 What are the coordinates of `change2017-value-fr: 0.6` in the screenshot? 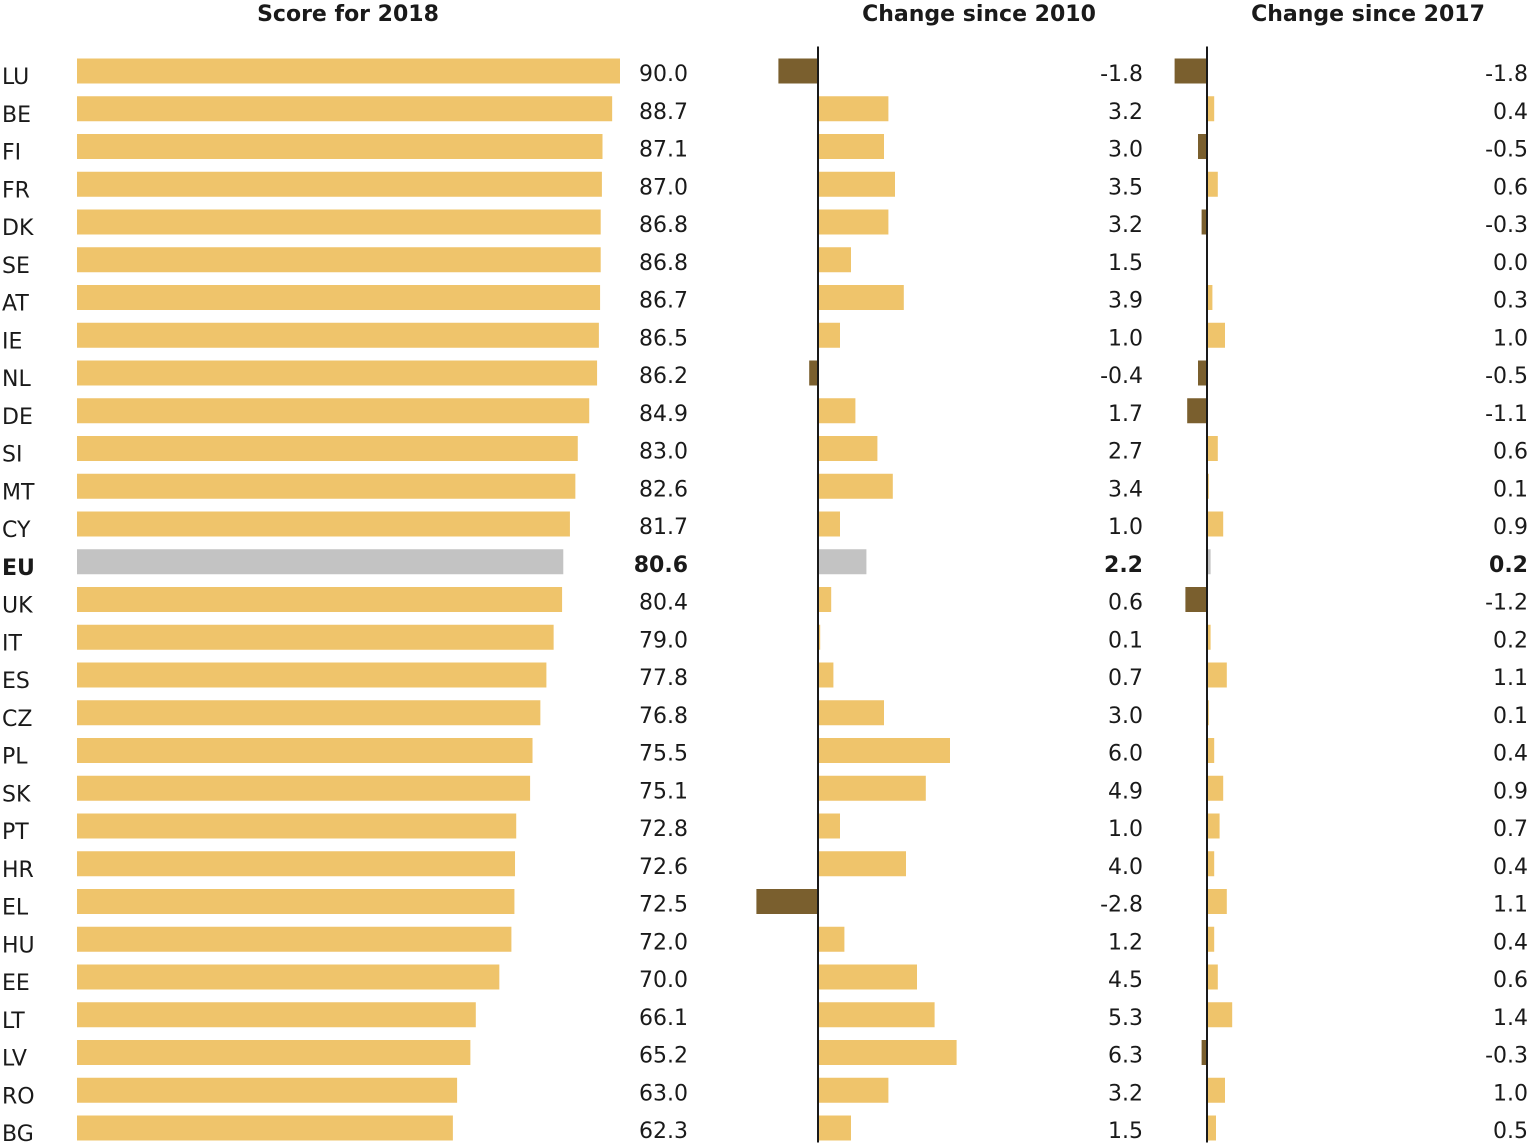 It's located at (1510, 187).